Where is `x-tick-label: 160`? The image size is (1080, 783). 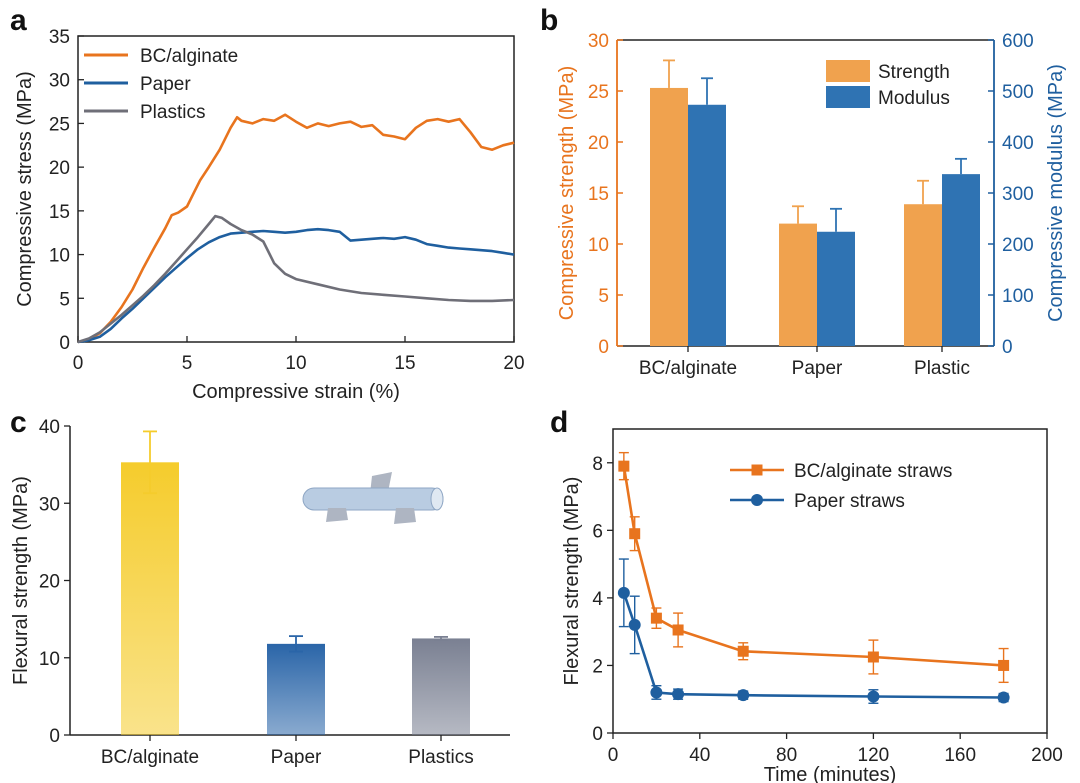
x-tick-label: 160 is located at coordinates (960, 755).